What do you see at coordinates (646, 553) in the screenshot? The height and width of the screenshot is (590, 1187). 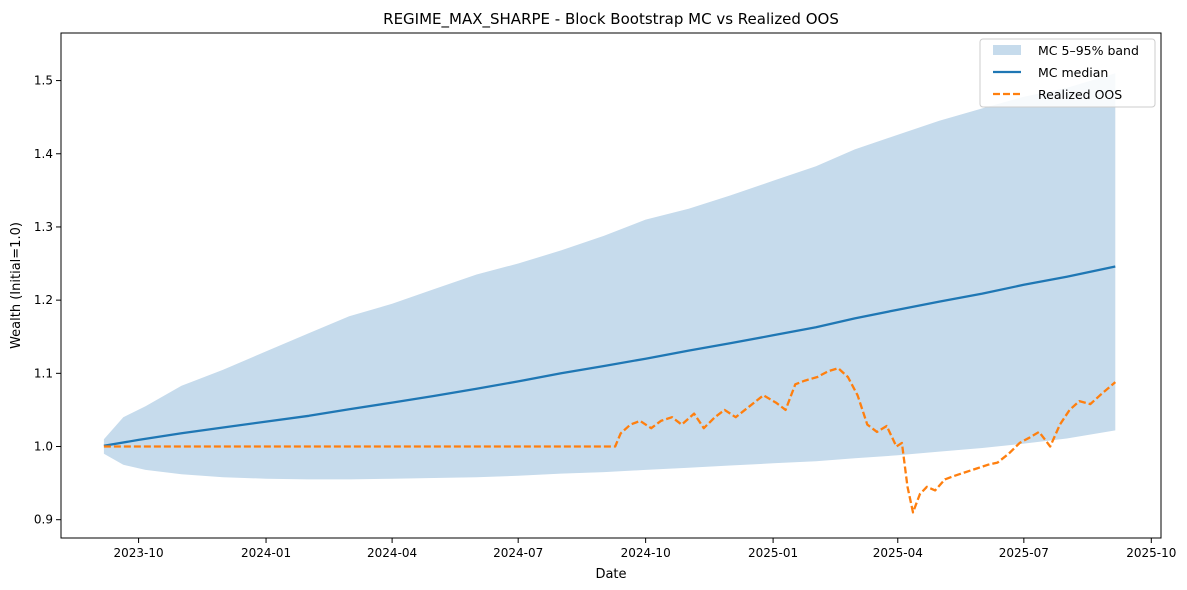 I see `x-tick-label: 2024-10` at bounding box center [646, 553].